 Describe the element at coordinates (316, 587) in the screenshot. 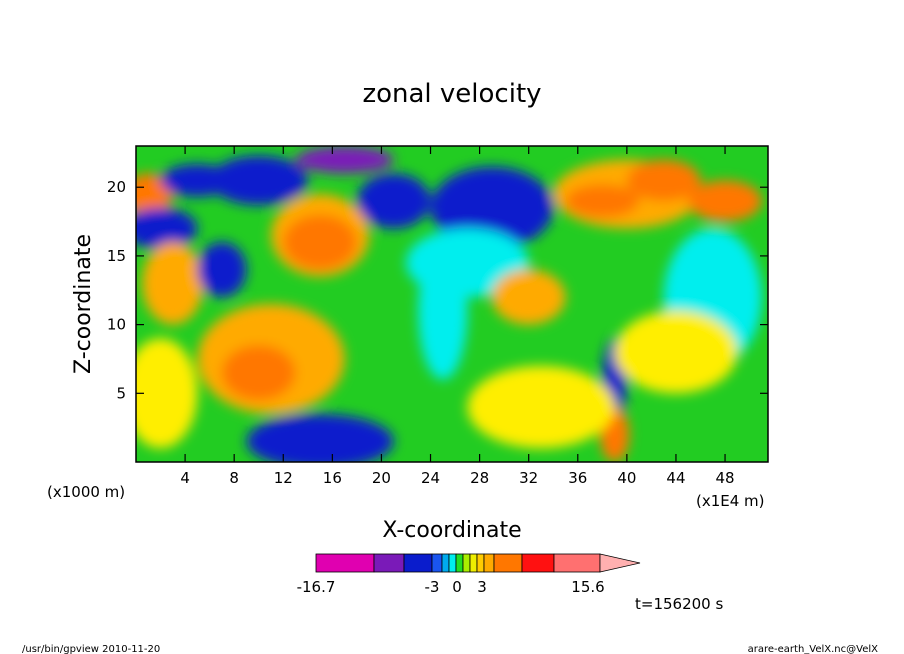

I see `colorbar-min-label: -16.7` at that location.